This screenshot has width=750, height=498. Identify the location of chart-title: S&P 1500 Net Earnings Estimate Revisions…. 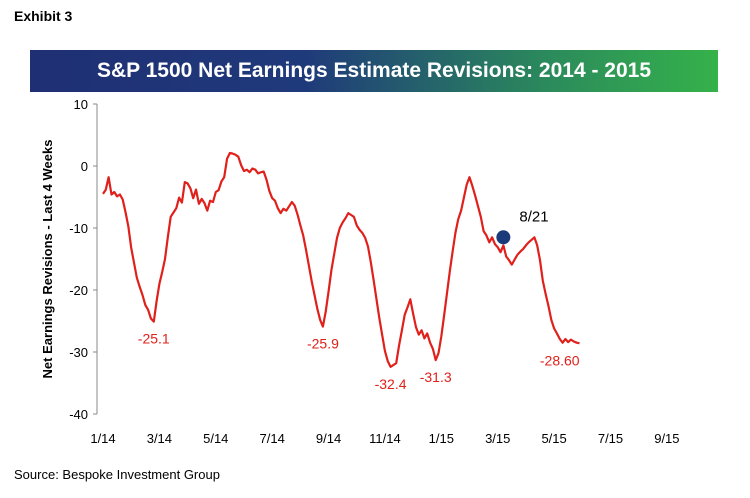
(374, 70).